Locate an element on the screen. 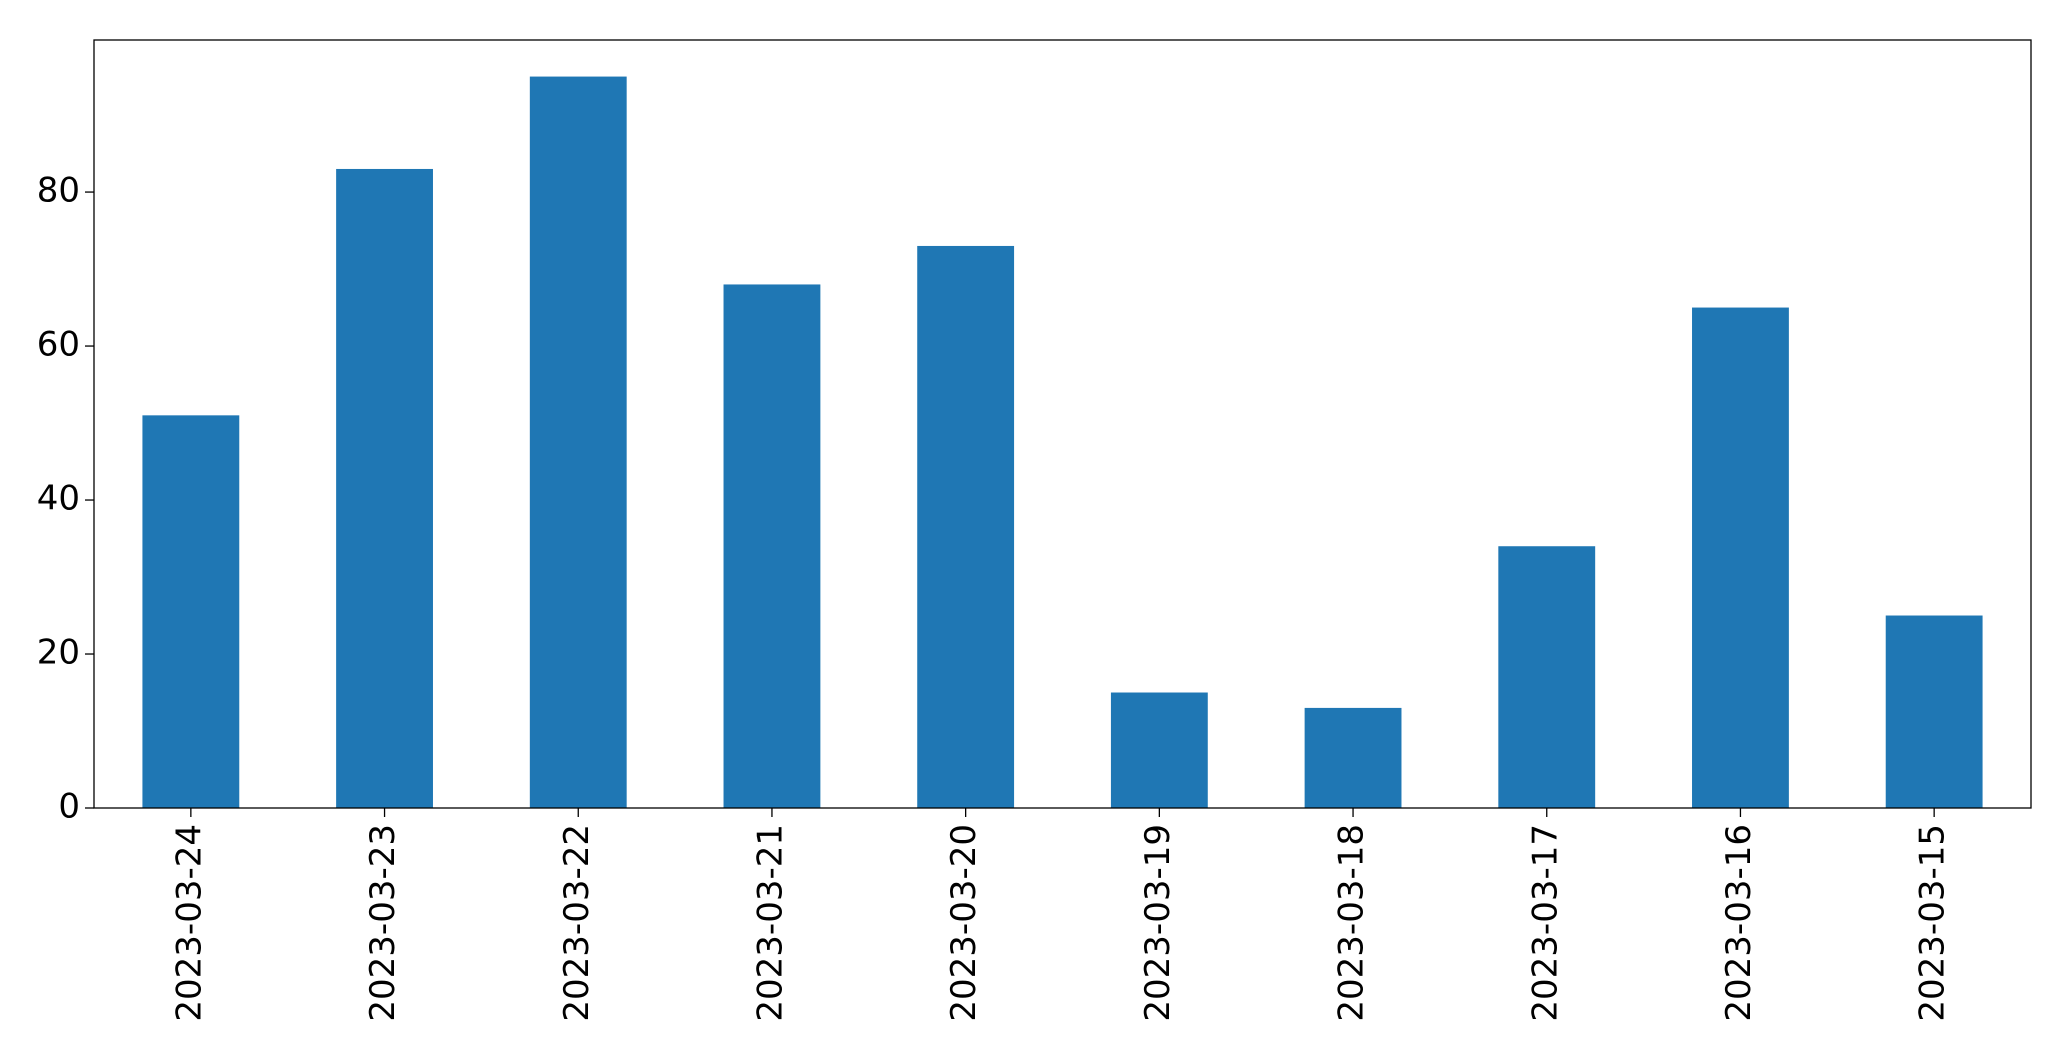 This screenshot has height=1061, width=2071. x-tick-label: 2023-03-22 is located at coordinates (577, 923).